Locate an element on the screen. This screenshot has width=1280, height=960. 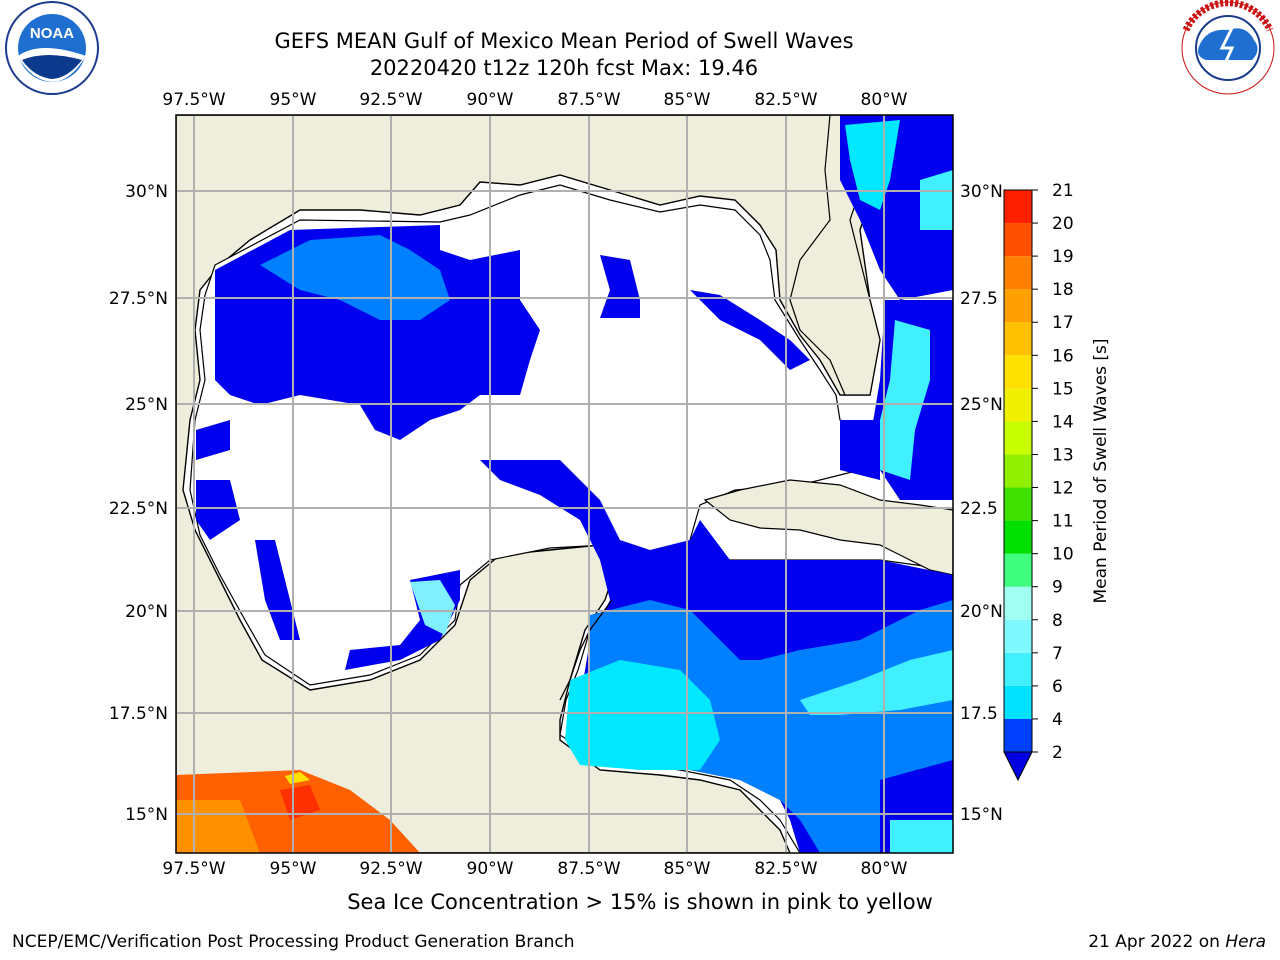
lat-ticks-right: 30°N 27.5 25°N 22.5 20°N 17.5 15°N is located at coordinates (981, 503).